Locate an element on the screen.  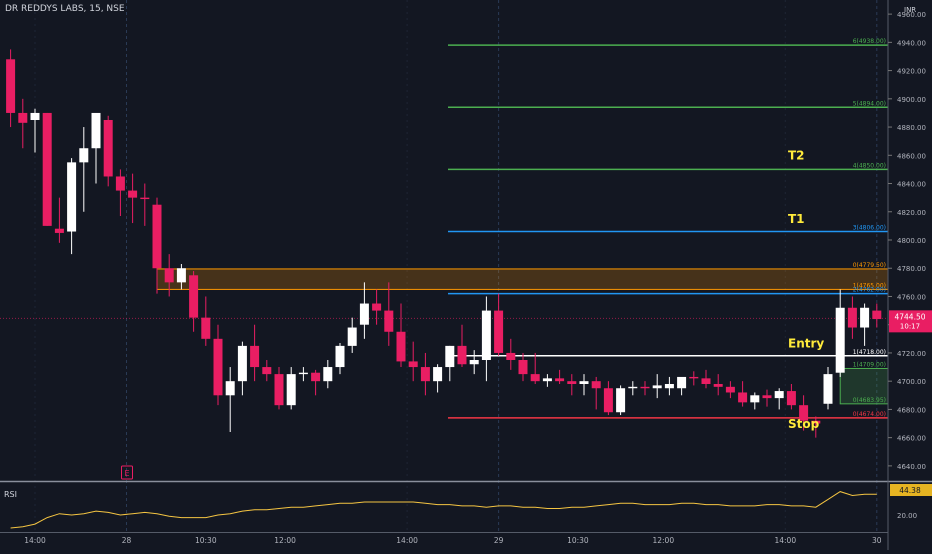
rsi-value-label: 44.38 is located at coordinates (910, 490).